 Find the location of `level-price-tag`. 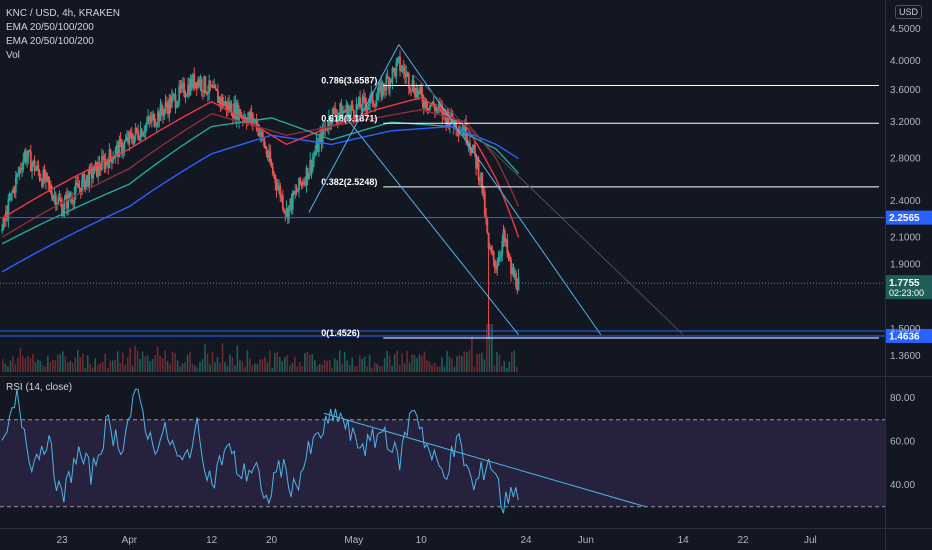

level-price-tag is located at coordinates (909, 217).